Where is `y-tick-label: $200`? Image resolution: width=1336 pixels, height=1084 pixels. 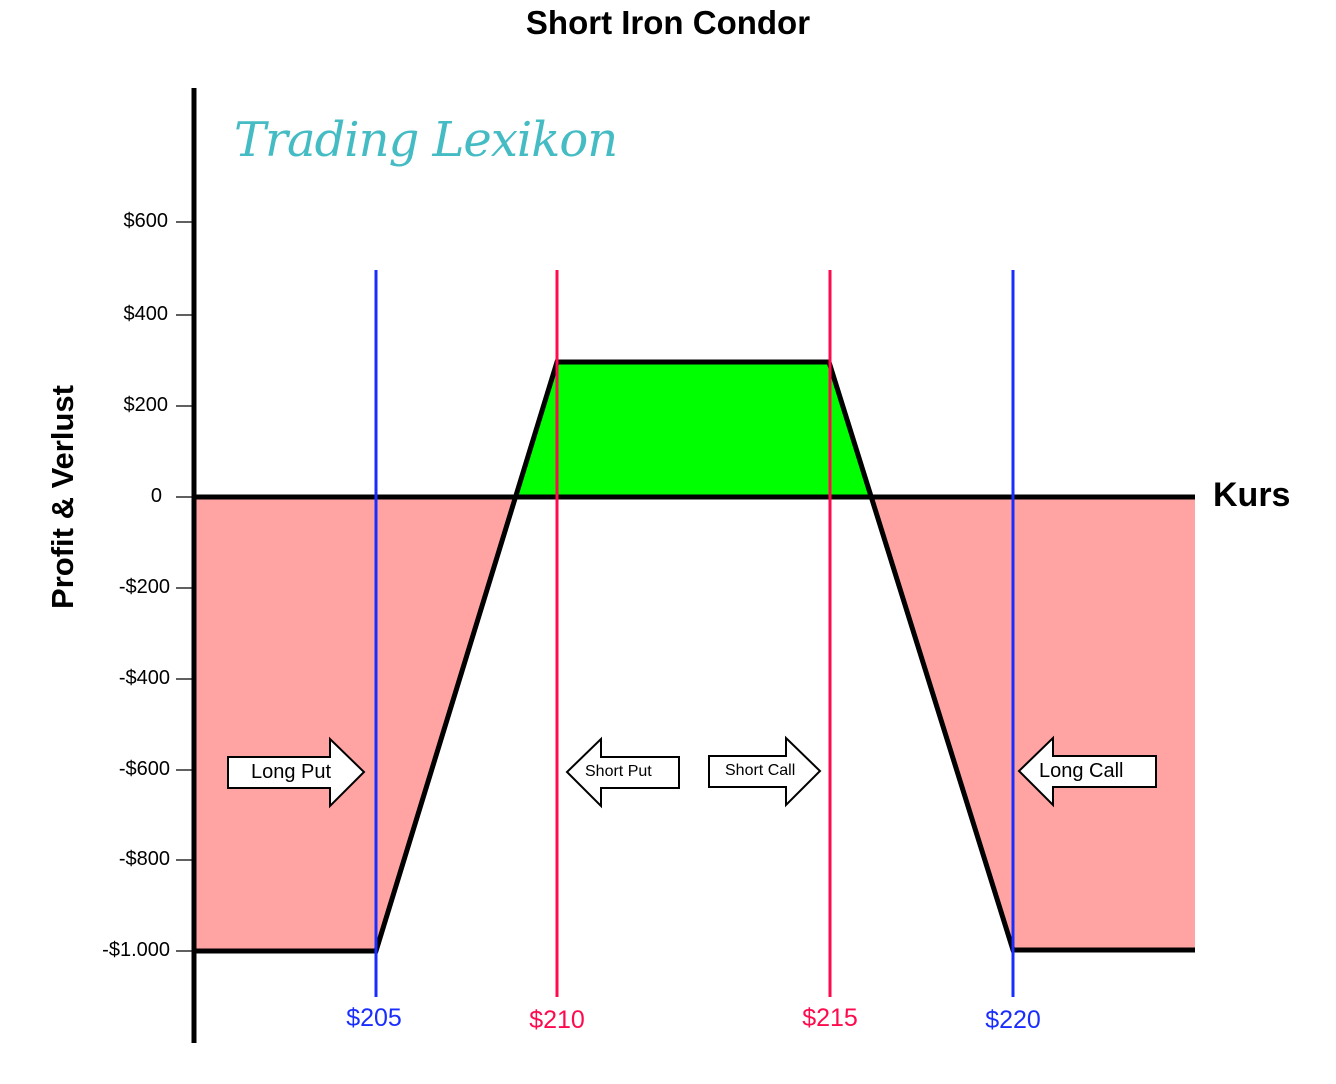 y-tick-label: $200 is located at coordinates (146, 405).